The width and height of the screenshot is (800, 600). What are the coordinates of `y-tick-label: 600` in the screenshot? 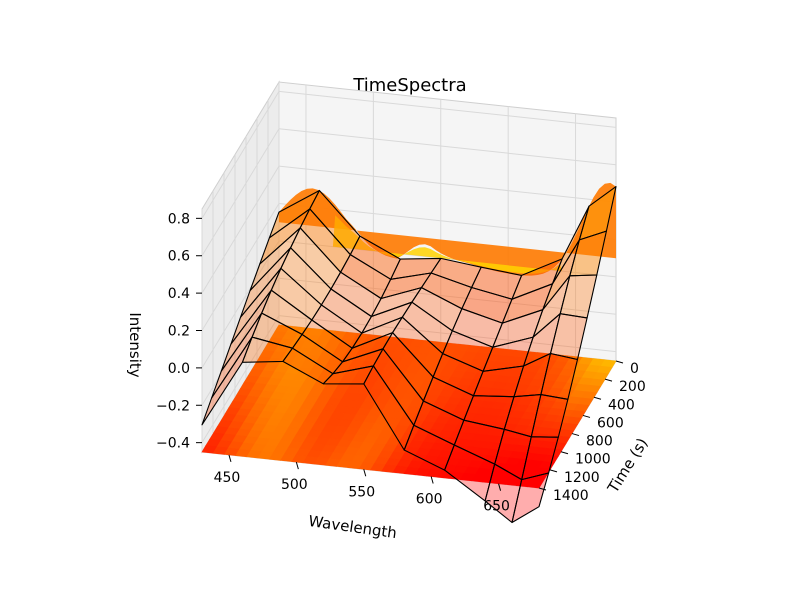 It's located at (610, 423).